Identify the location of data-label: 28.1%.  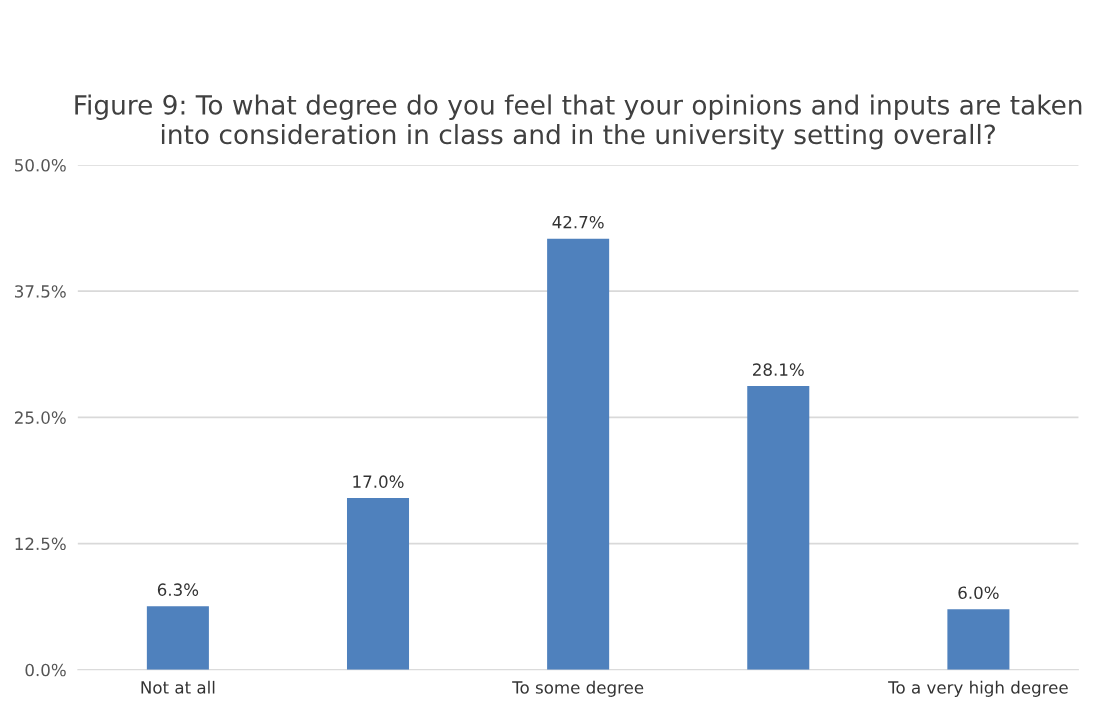
(778, 369).